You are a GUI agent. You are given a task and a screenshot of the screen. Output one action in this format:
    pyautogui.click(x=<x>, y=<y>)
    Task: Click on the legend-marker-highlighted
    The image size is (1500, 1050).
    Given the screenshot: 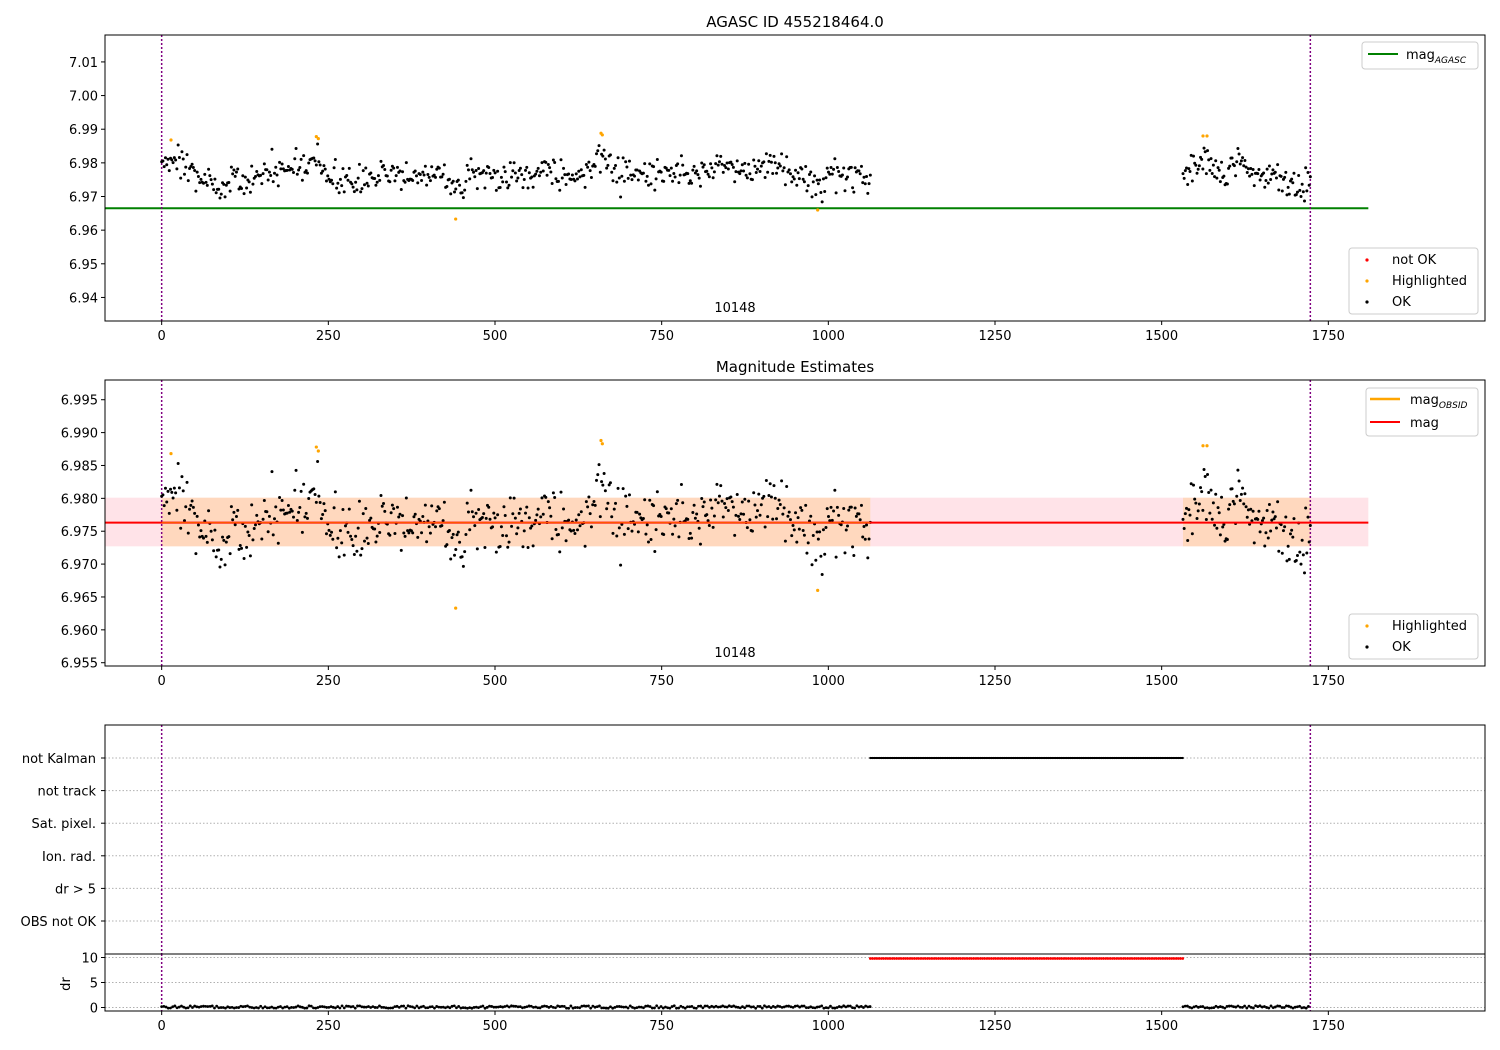 What is the action you would take?
    pyautogui.click(x=1367, y=626)
    